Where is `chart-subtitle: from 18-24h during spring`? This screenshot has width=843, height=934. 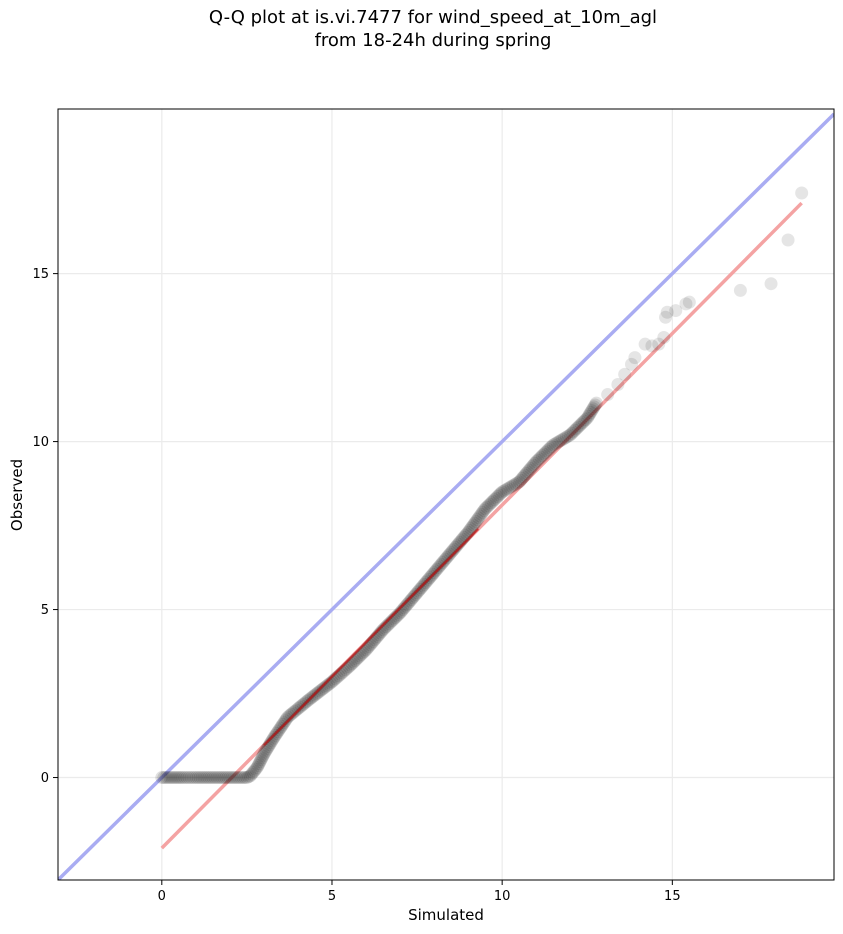
chart-subtitle: from 18-24h during spring is located at coordinates (433, 40).